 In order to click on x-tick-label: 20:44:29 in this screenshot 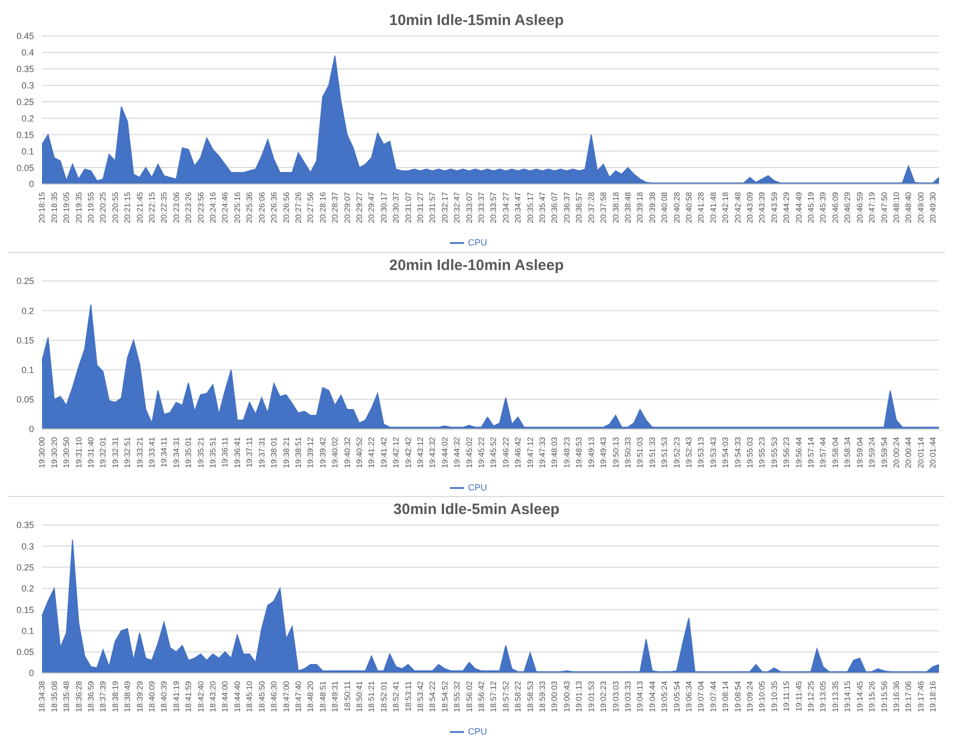, I will do `click(787, 207)`.